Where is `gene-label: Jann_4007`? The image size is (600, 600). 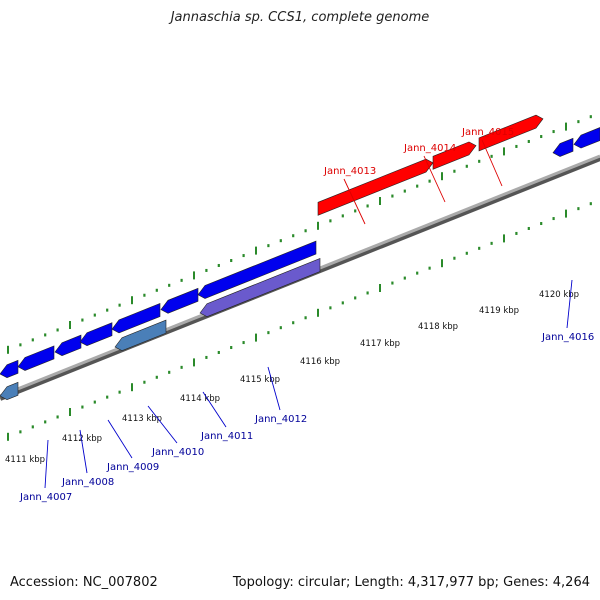
gene-label: Jann_4007 is located at coordinates (45, 497).